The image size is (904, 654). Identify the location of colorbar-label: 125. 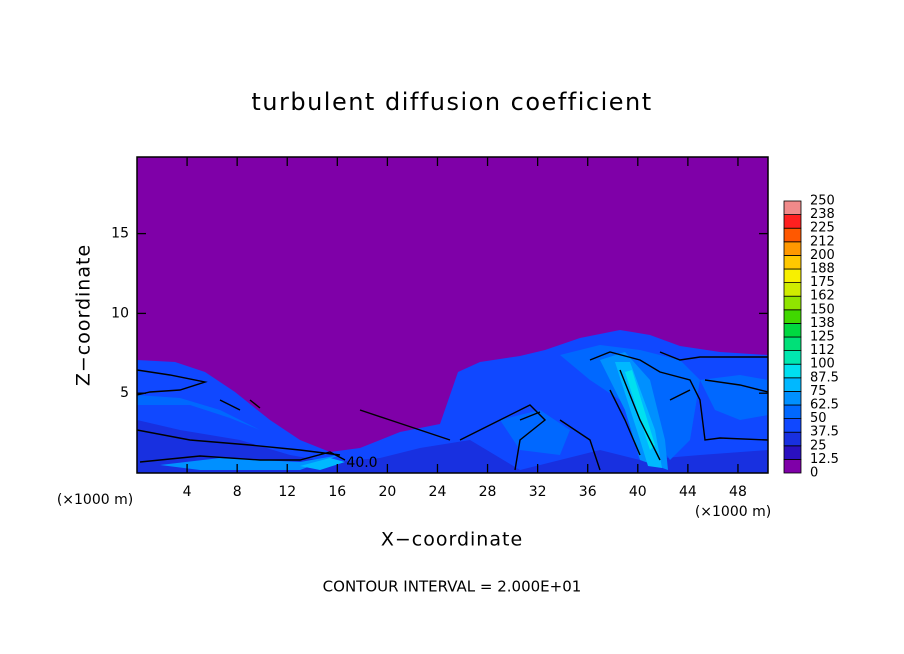
(822, 337).